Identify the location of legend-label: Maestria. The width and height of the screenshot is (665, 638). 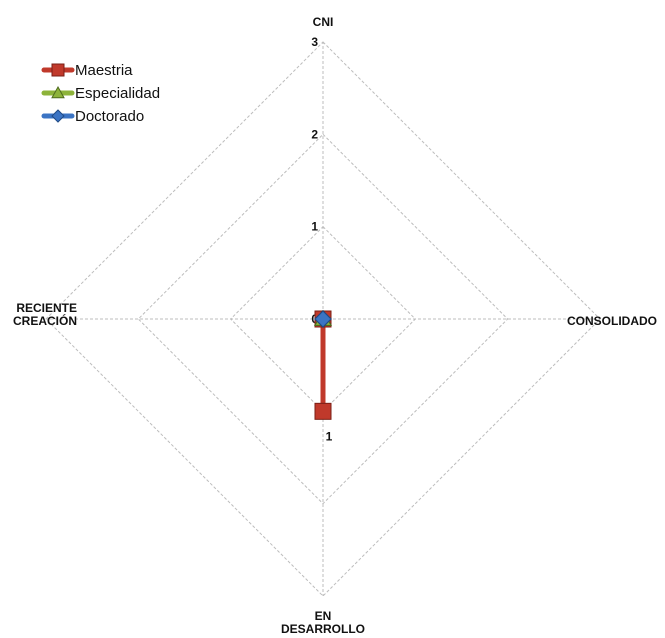
(104, 70).